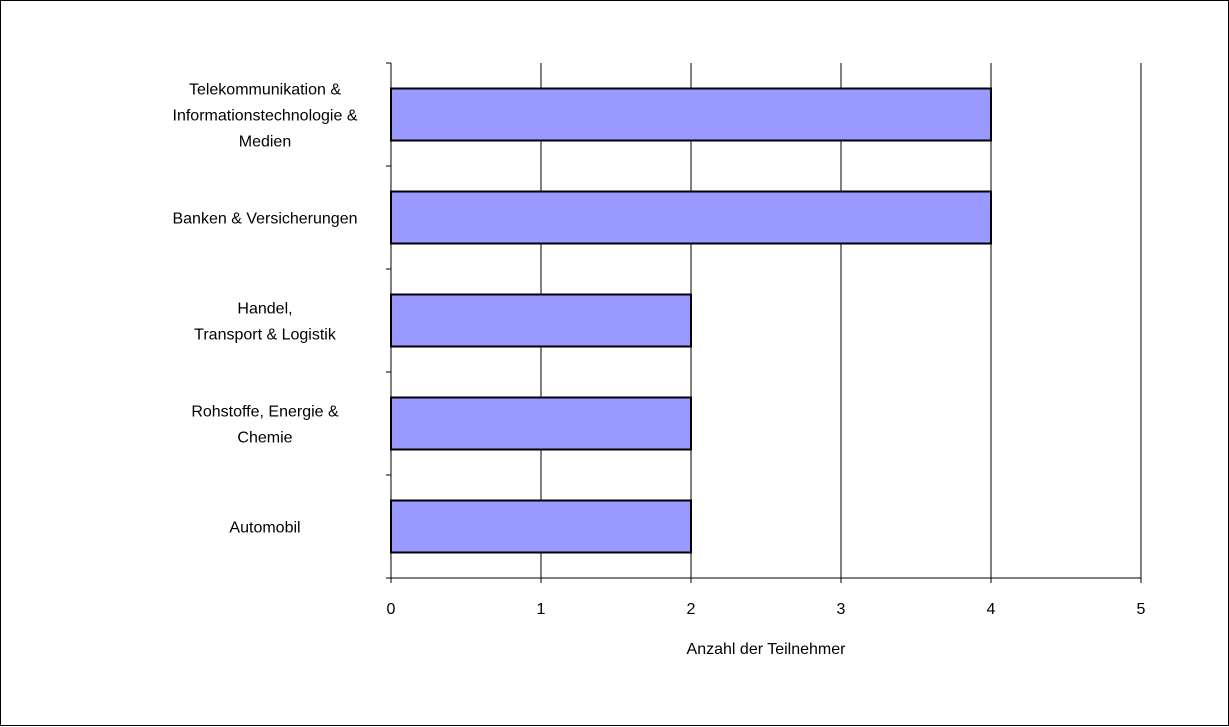  Describe the element at coordinates (767, 649) in the screenshot. I see `x-axis-title: Anzahl der Teilnehmer` at that location.